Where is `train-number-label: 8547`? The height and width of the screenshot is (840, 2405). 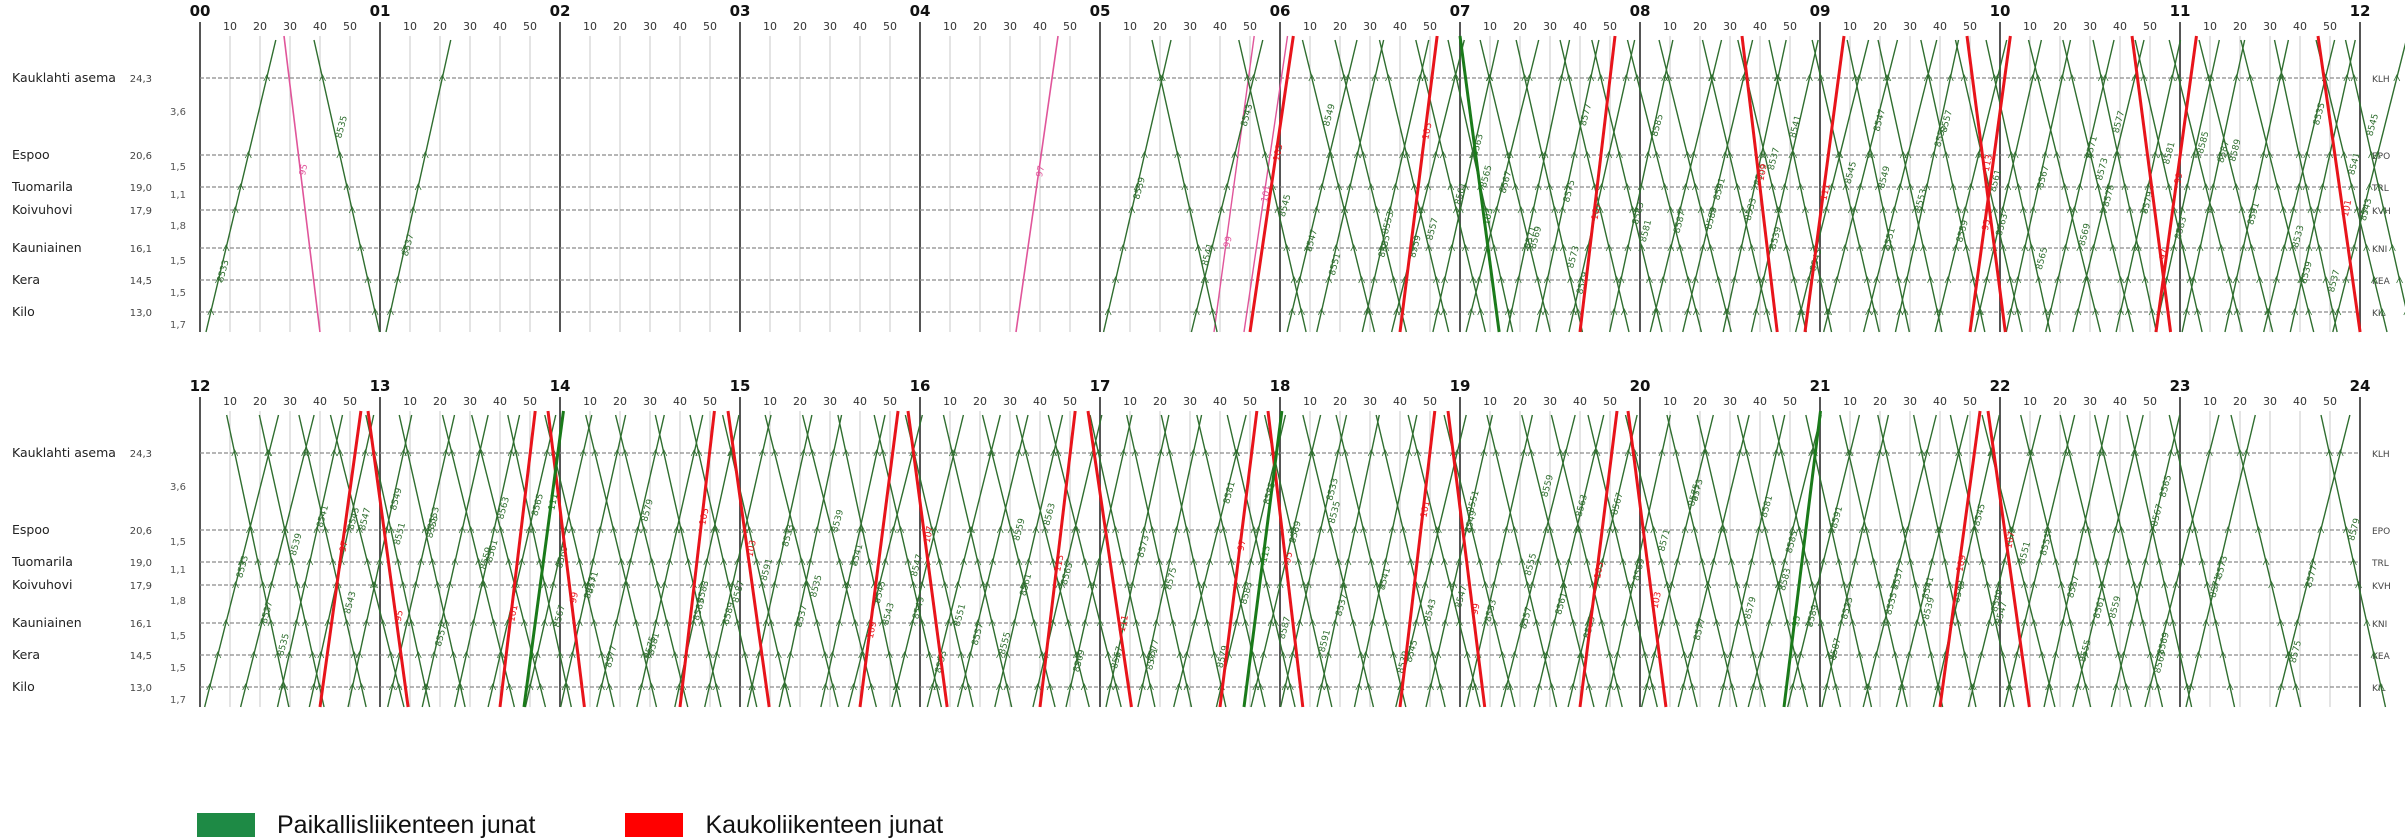 train-number-label: 8547 is located at coordinates (918, 565).